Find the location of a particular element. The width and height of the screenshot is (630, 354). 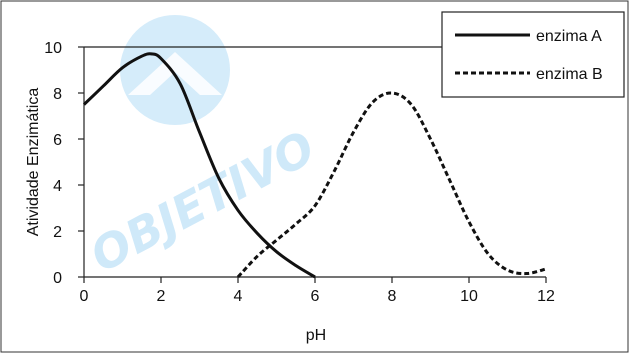

x-tick-label: 0 is located at coordinates (84, 296).